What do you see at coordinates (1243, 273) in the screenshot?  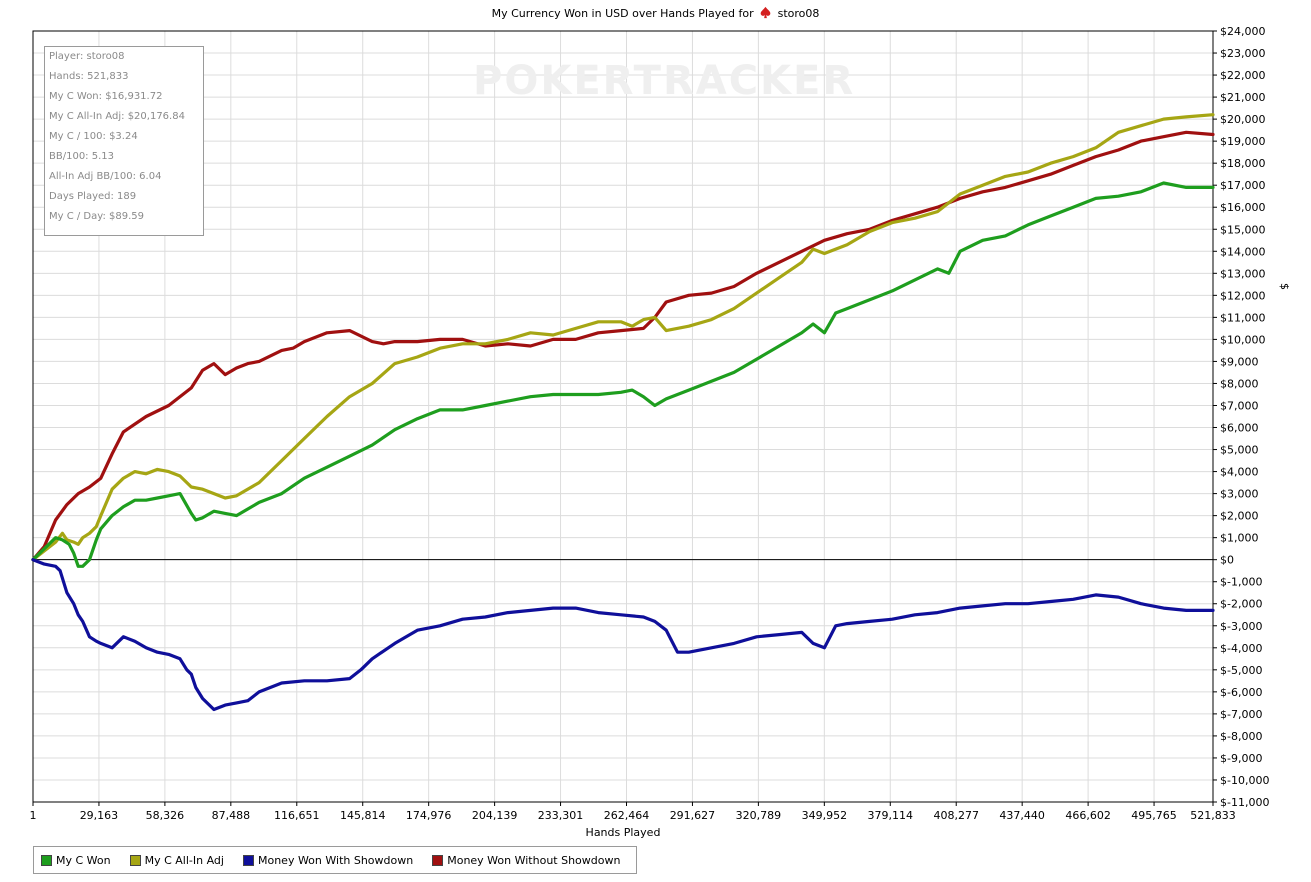 I see `y-tick-label: $13,000` at bounding box center [1243, 273].